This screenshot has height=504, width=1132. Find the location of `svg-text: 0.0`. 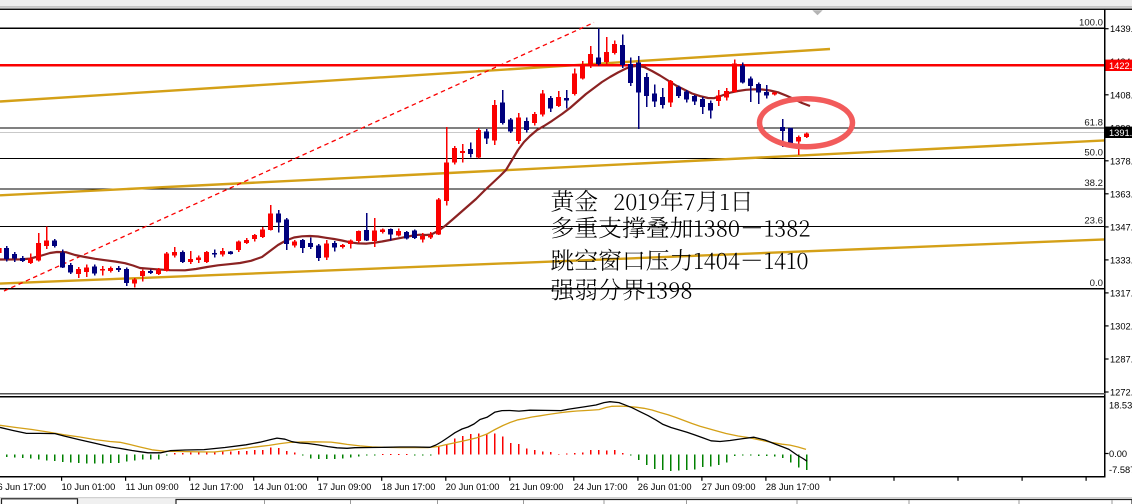

svg-text: 0.0 is located at coordinates (1096, 283).